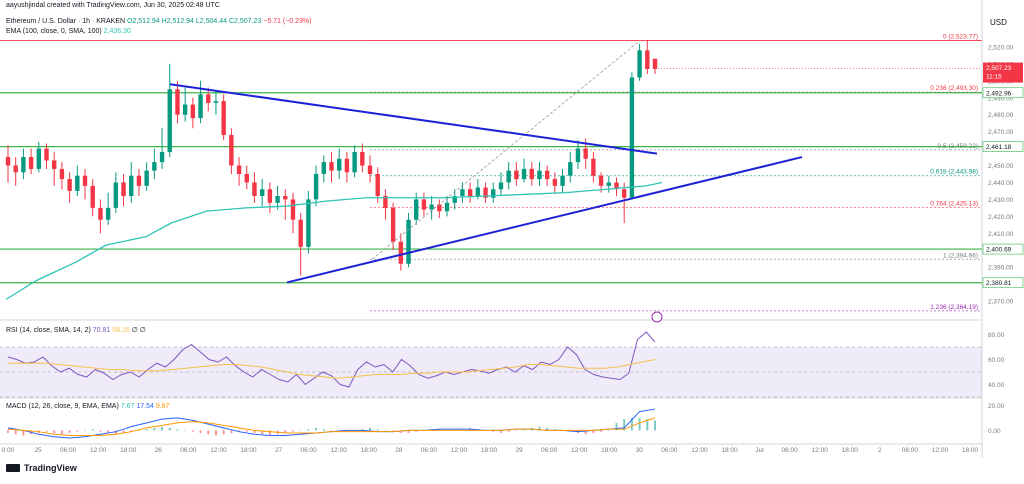  What do you see at coordinates (1001, 268) in the screenshot?
I see `price-tick-label: 2,390.00` at bounding box center [1001, 268].